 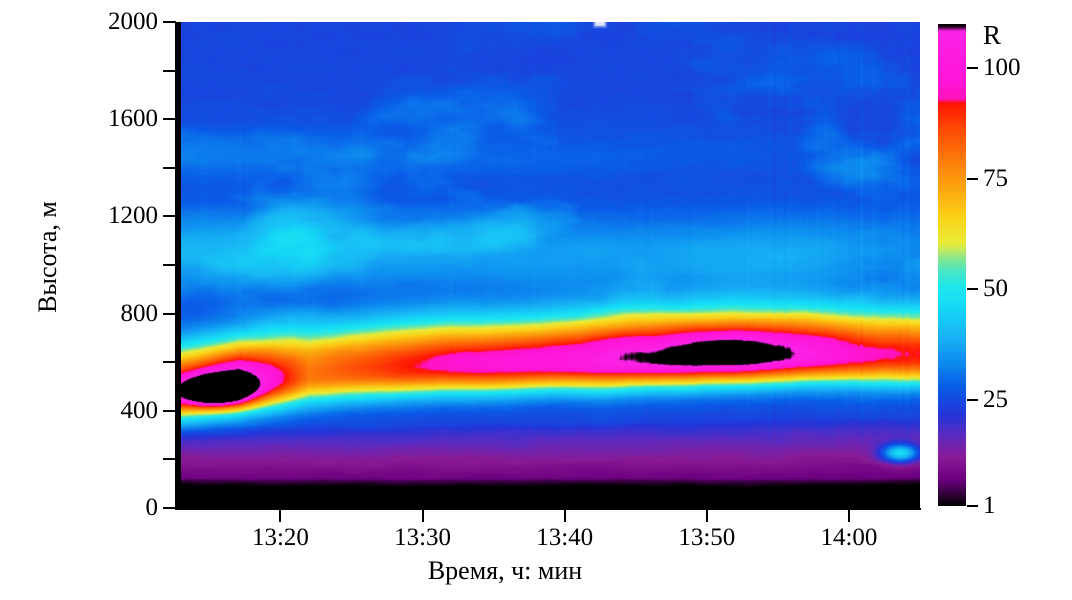 I want to click on colorbar-tick-label: 75, so click(x=995, y=178).